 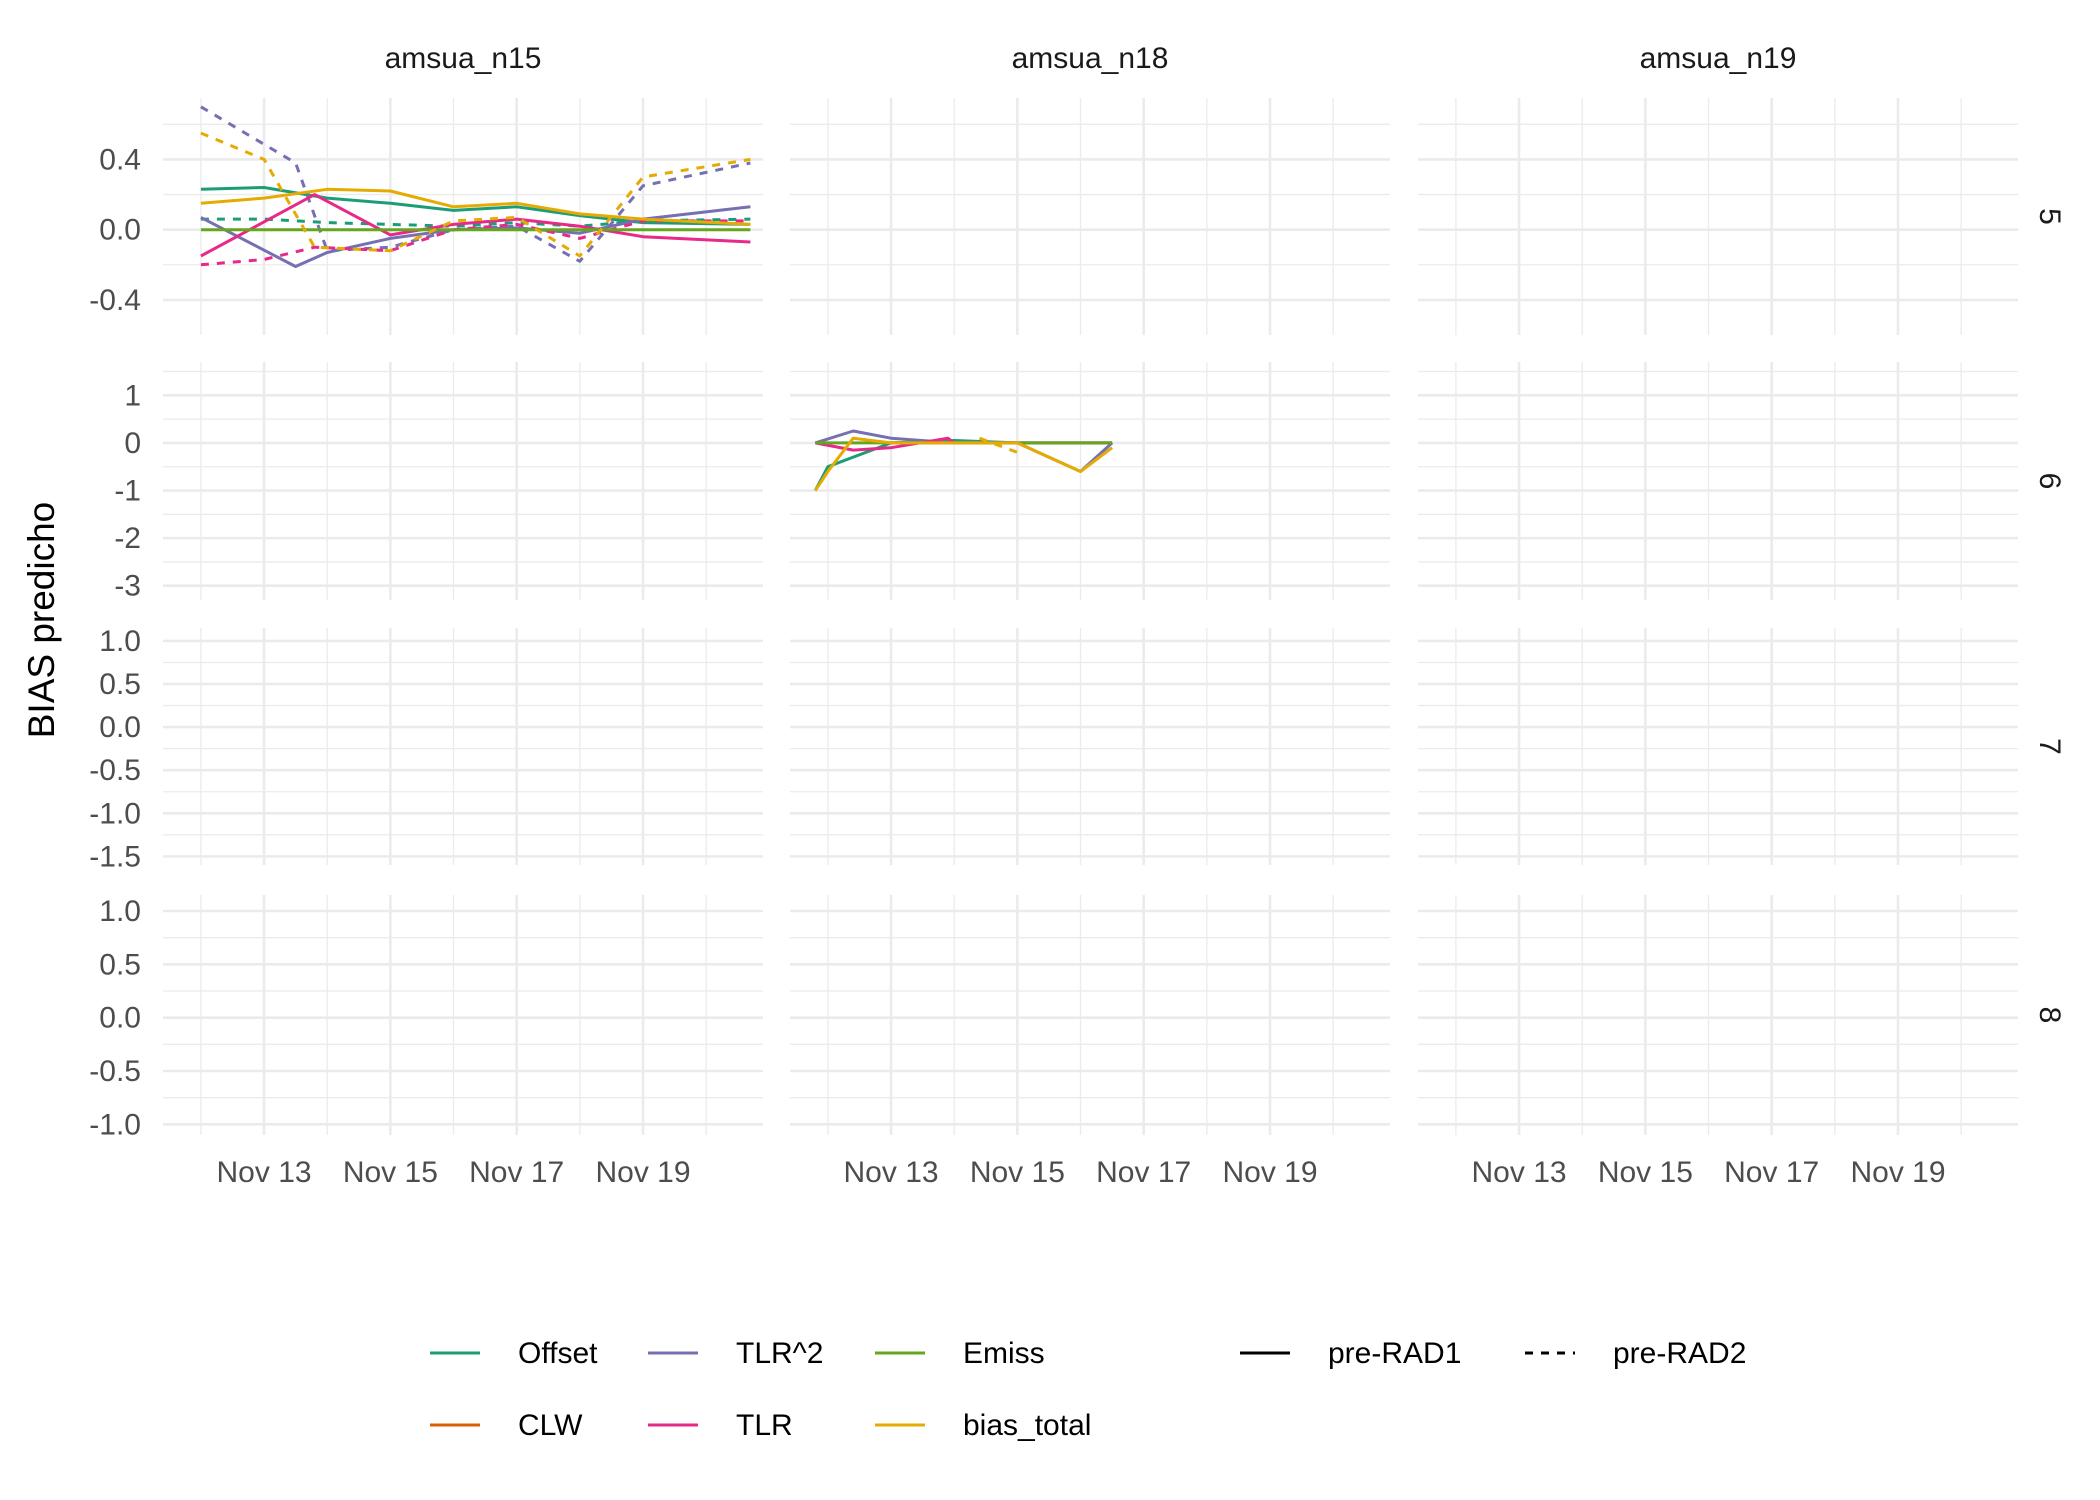 I want to click on y-tick-label: -1, so click(x=127, y=491).